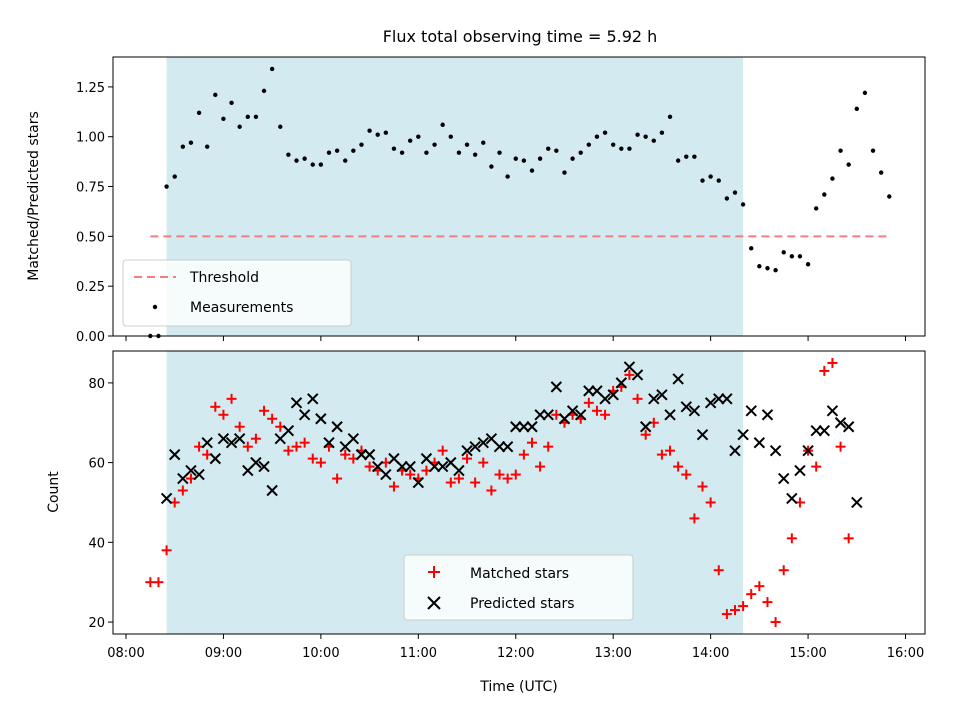 The image size is (960, 720). I want to click on legend-measurement-label: Measurements, so click(241, 308).